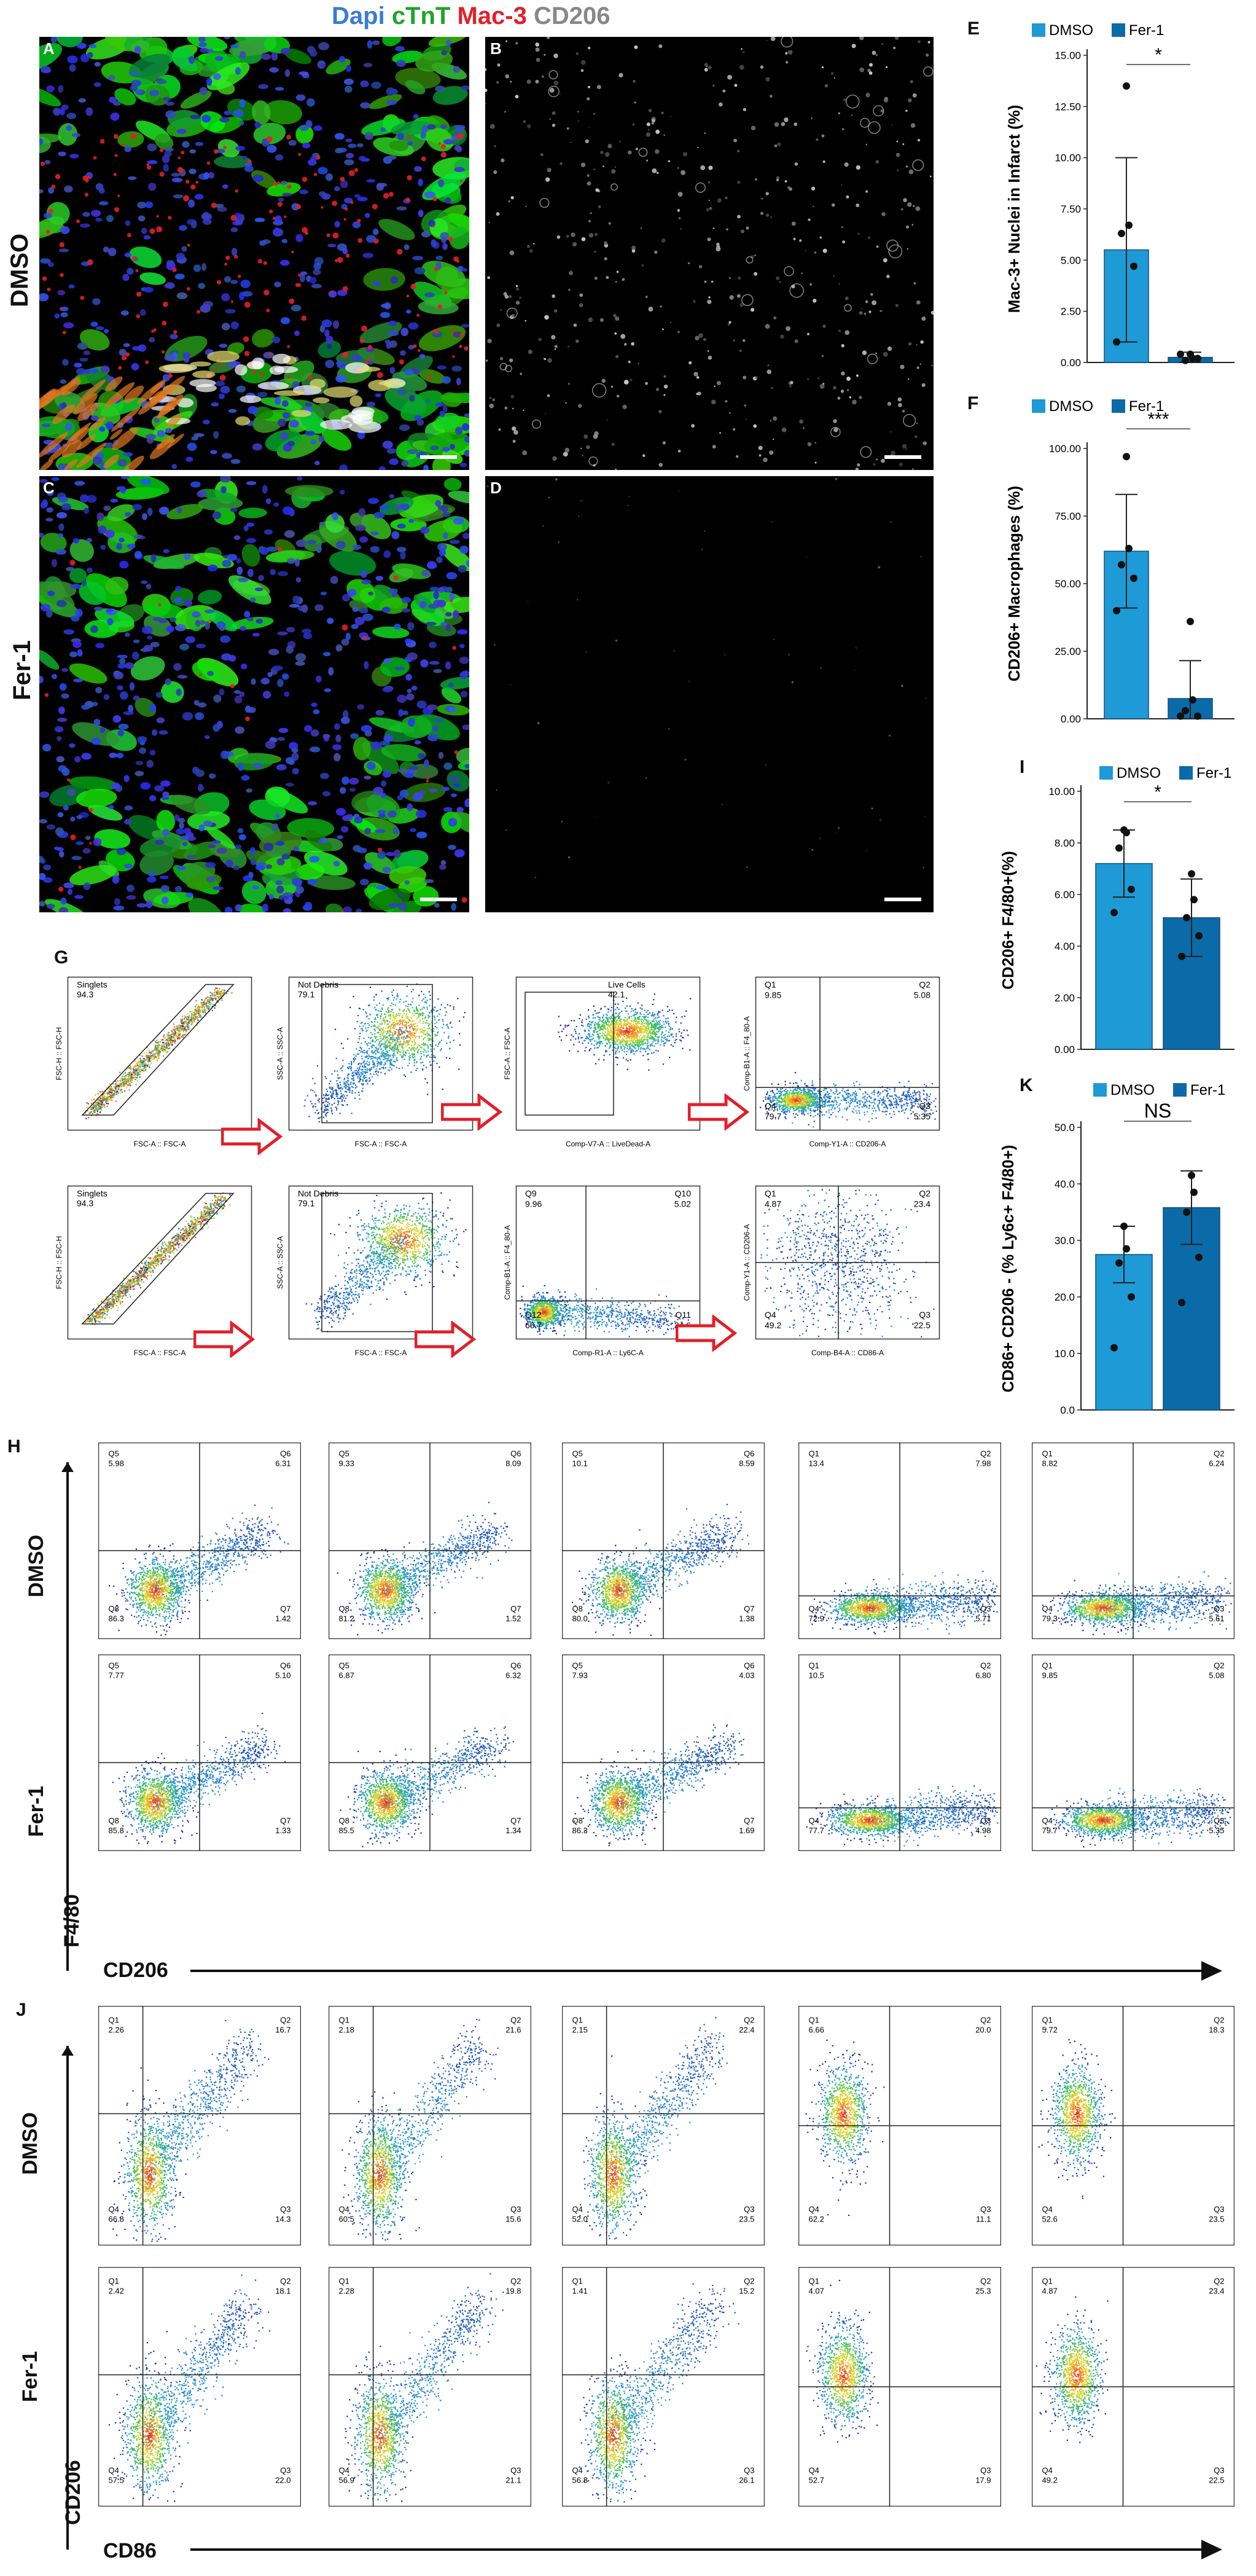 The width and height of the screenshot is (1256, 2576). What do you see at coordinates (254, 253) in the screenshot?
I see `micrograph-a: A` at bounding box center [254, 253].